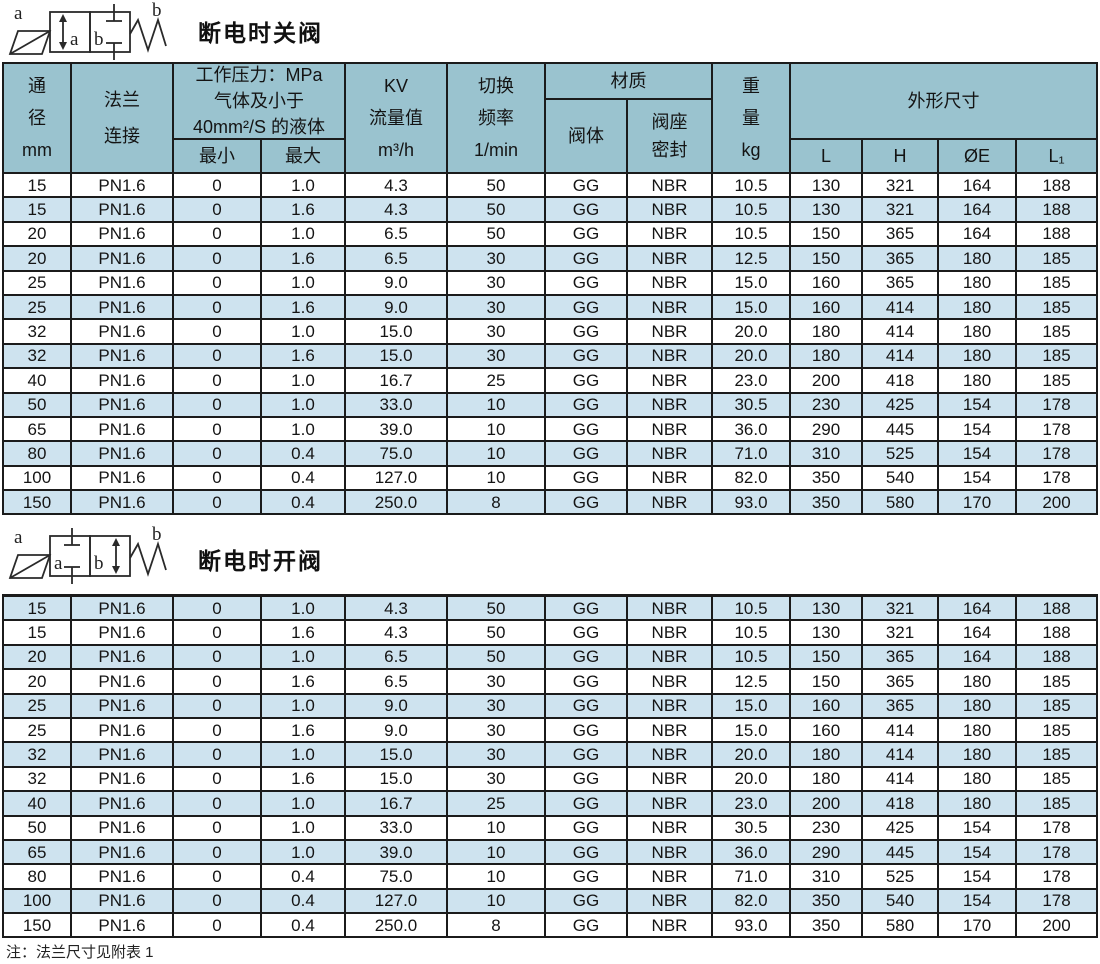 The width and height of the screenshot is (1100, 964). What do you see at coordinates (826, 502) in the screenshot?
I see `table-cell: 350` at bounding box center [826, 502].